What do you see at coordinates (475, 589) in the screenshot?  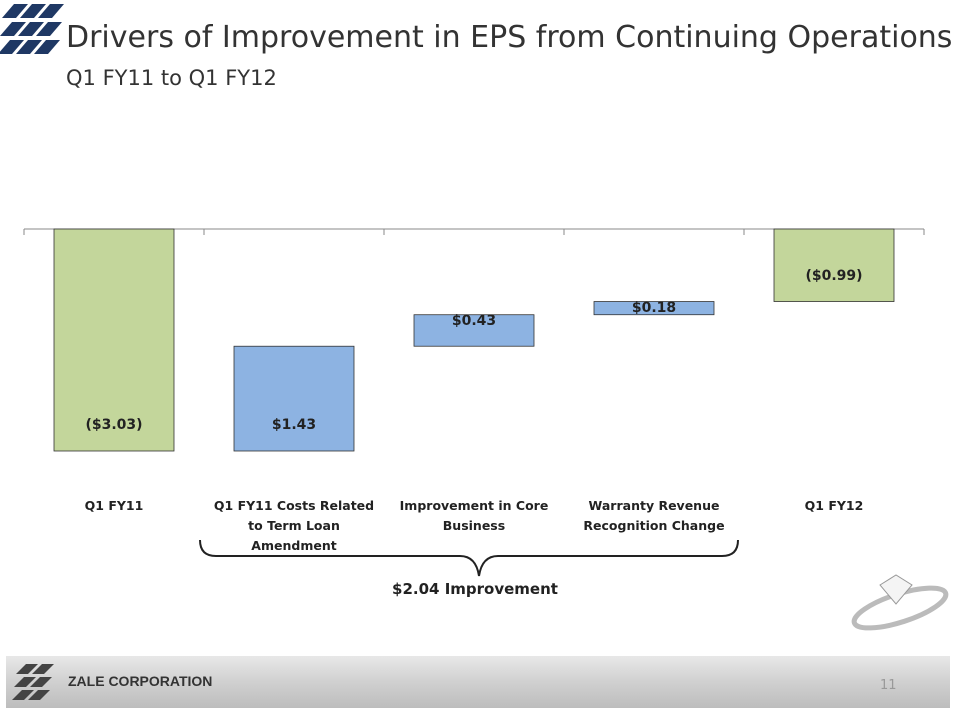 I see `annotation: $2.04 Improvement` at bounding box center [475, 589].